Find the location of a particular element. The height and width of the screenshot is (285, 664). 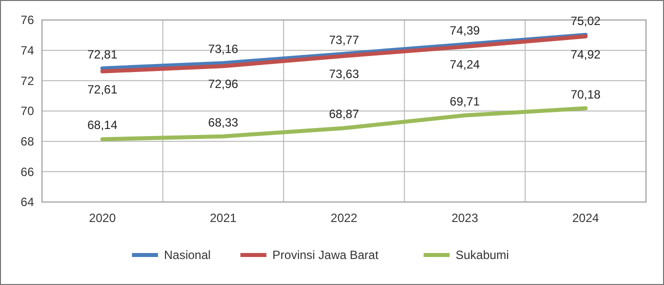

data-label: 73,63 is located at coordinates (344, 73).